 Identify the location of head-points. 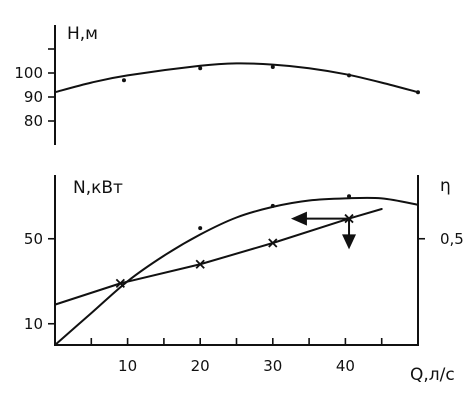
(270, 80).